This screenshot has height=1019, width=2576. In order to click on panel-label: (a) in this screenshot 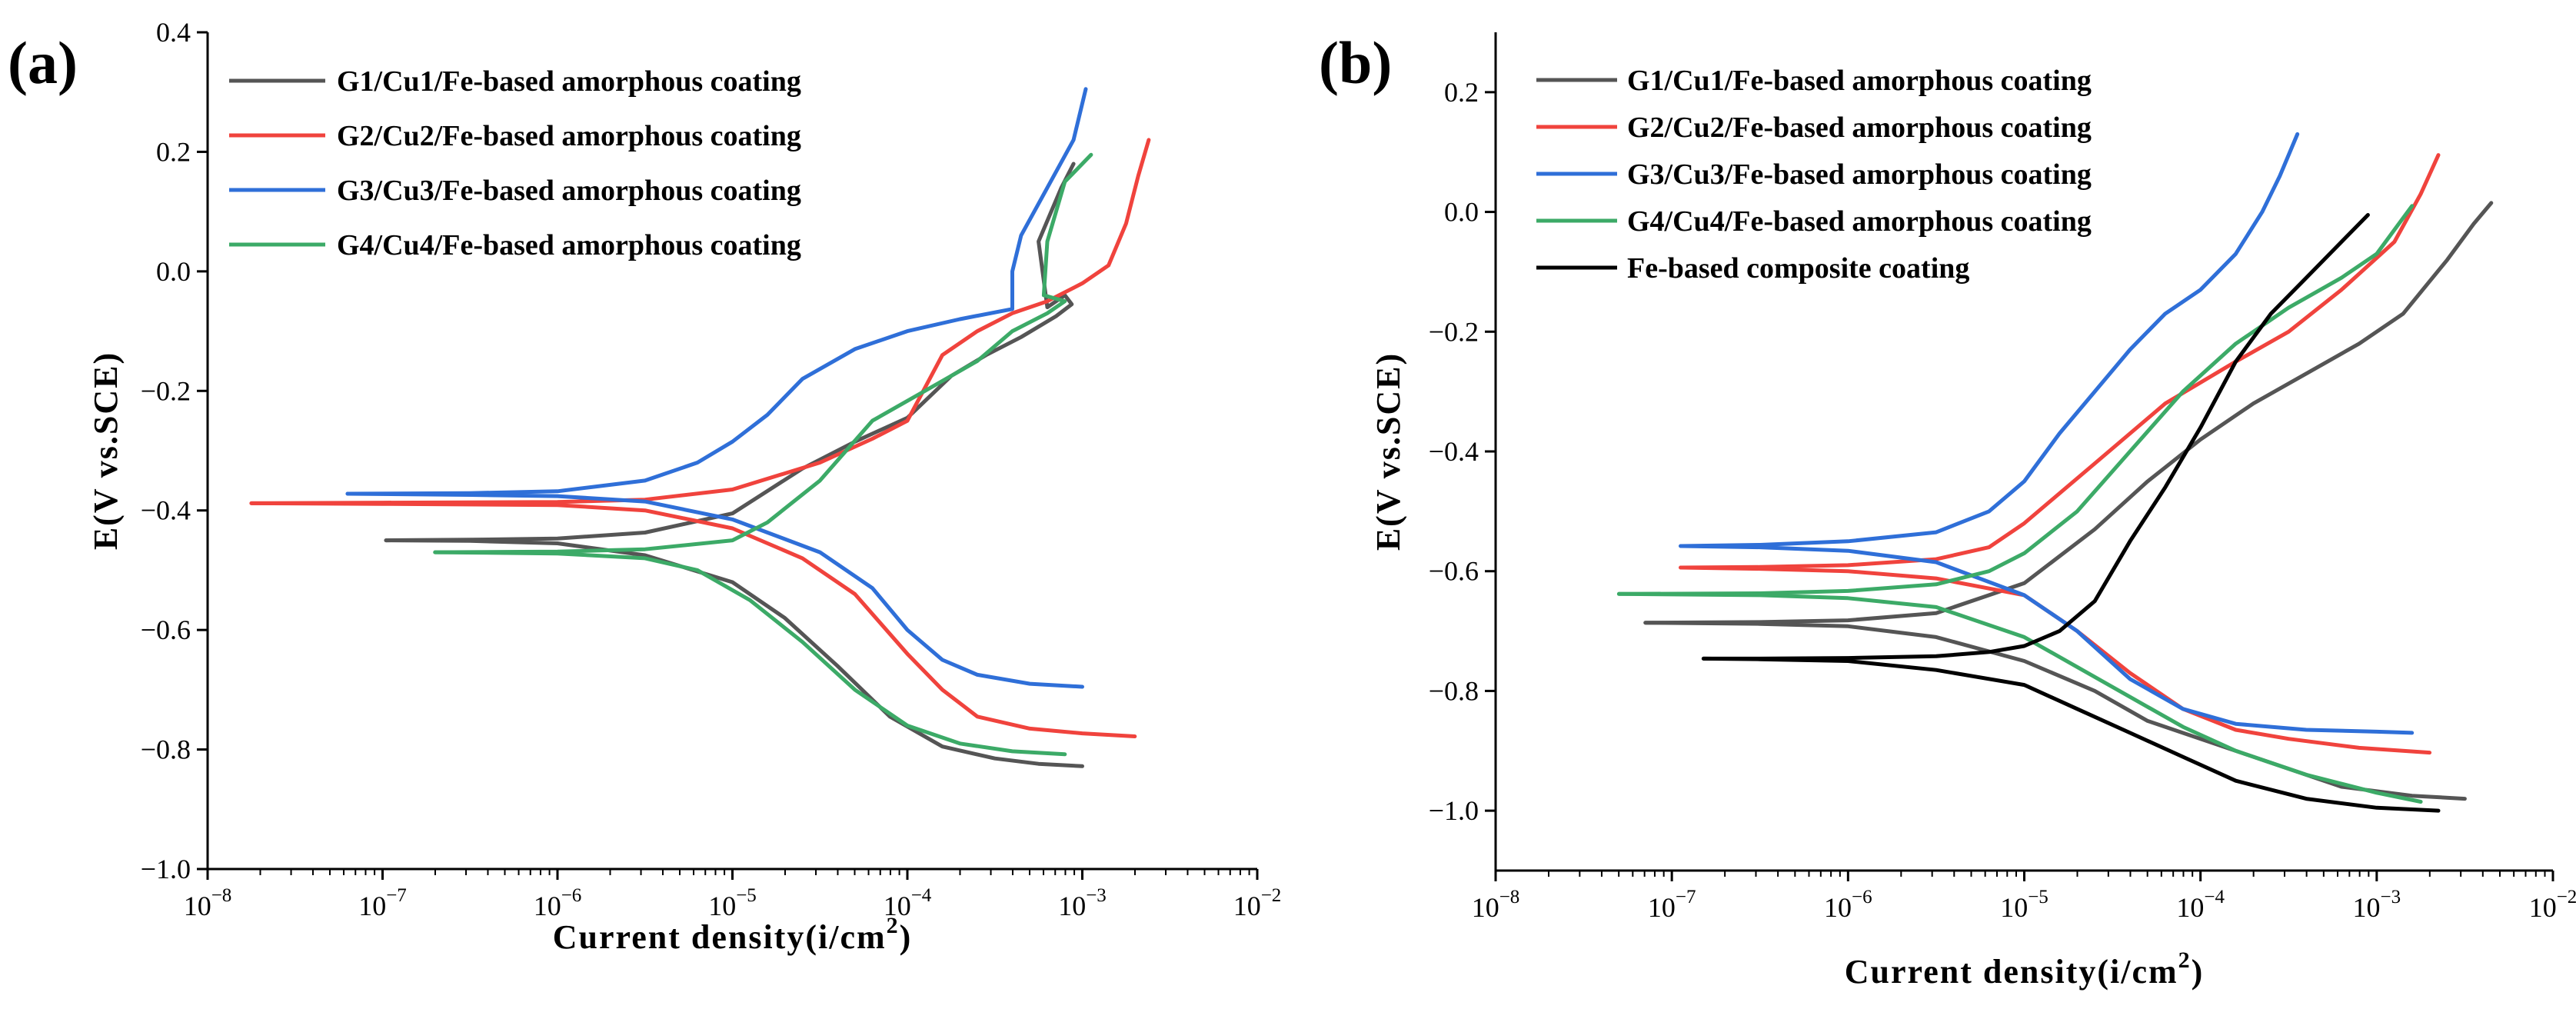, I will do `click(43, 62)`.